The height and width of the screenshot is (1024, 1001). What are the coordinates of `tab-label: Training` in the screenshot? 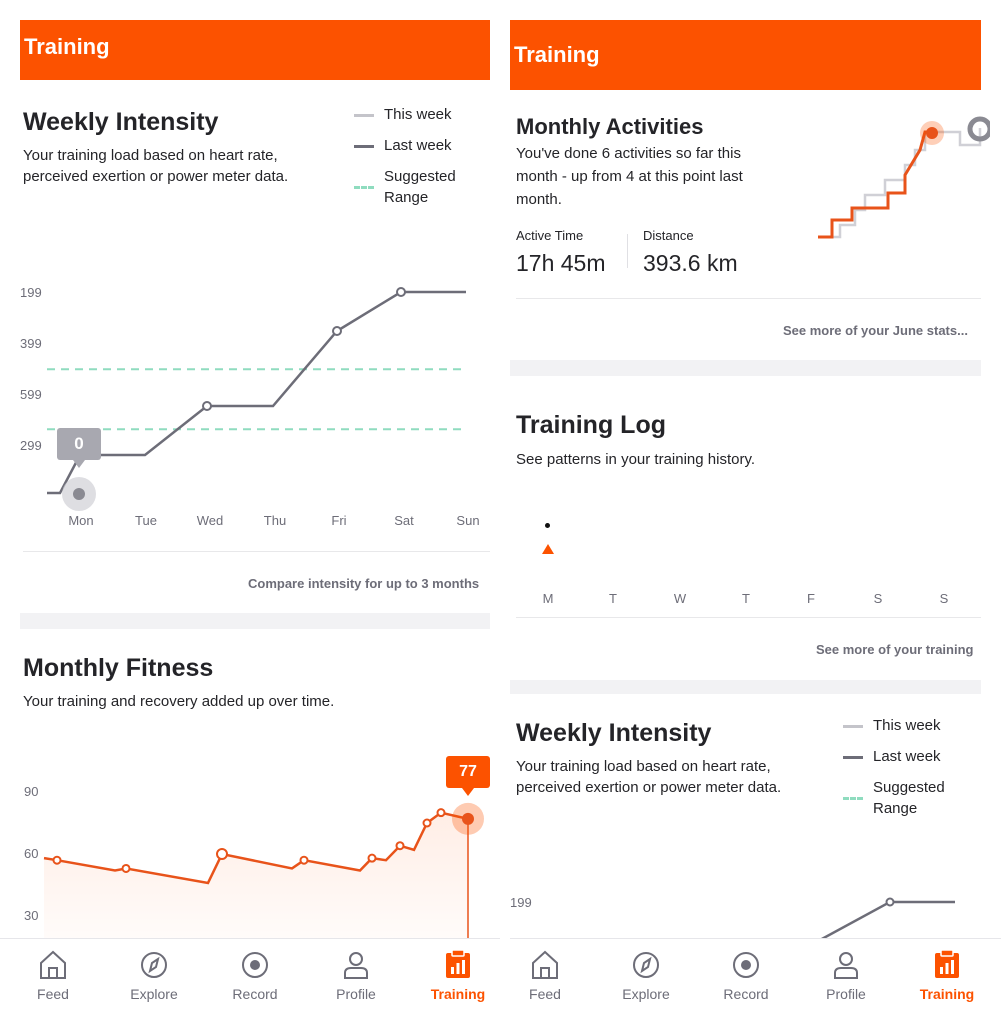 It's located at (947, 994).